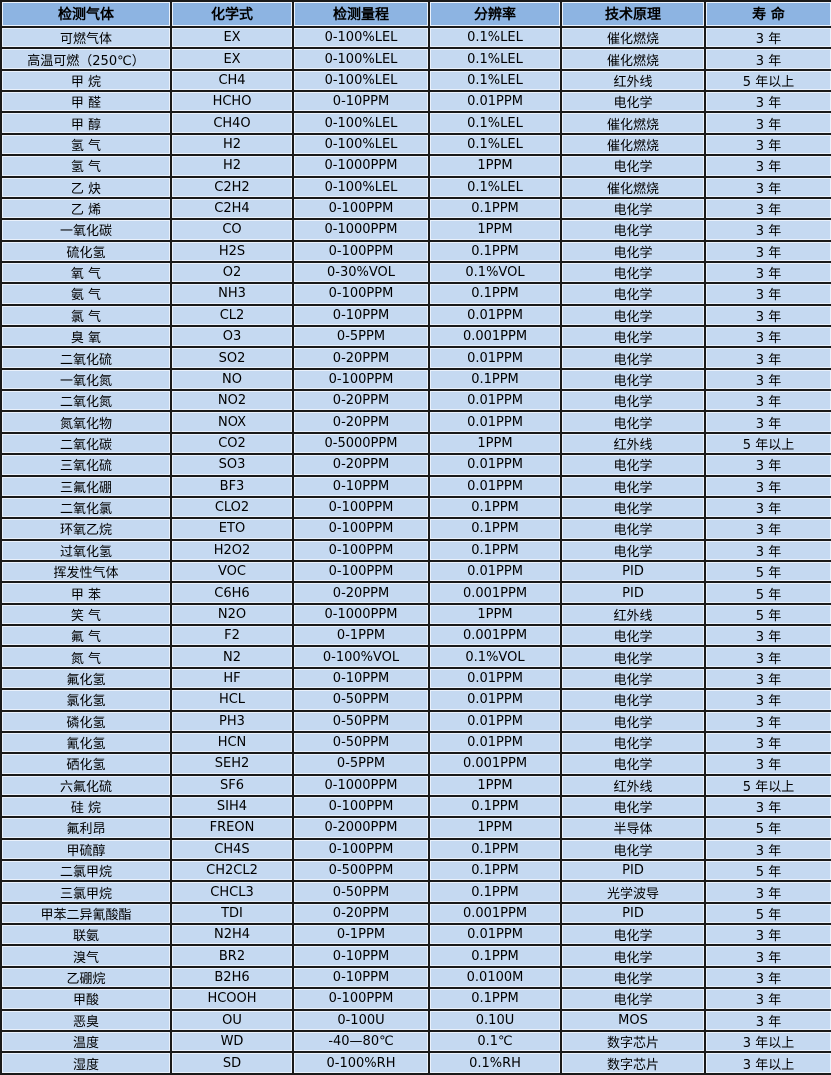  I want to click on cell-resolution: 0.001PPM, so click(495, 764).